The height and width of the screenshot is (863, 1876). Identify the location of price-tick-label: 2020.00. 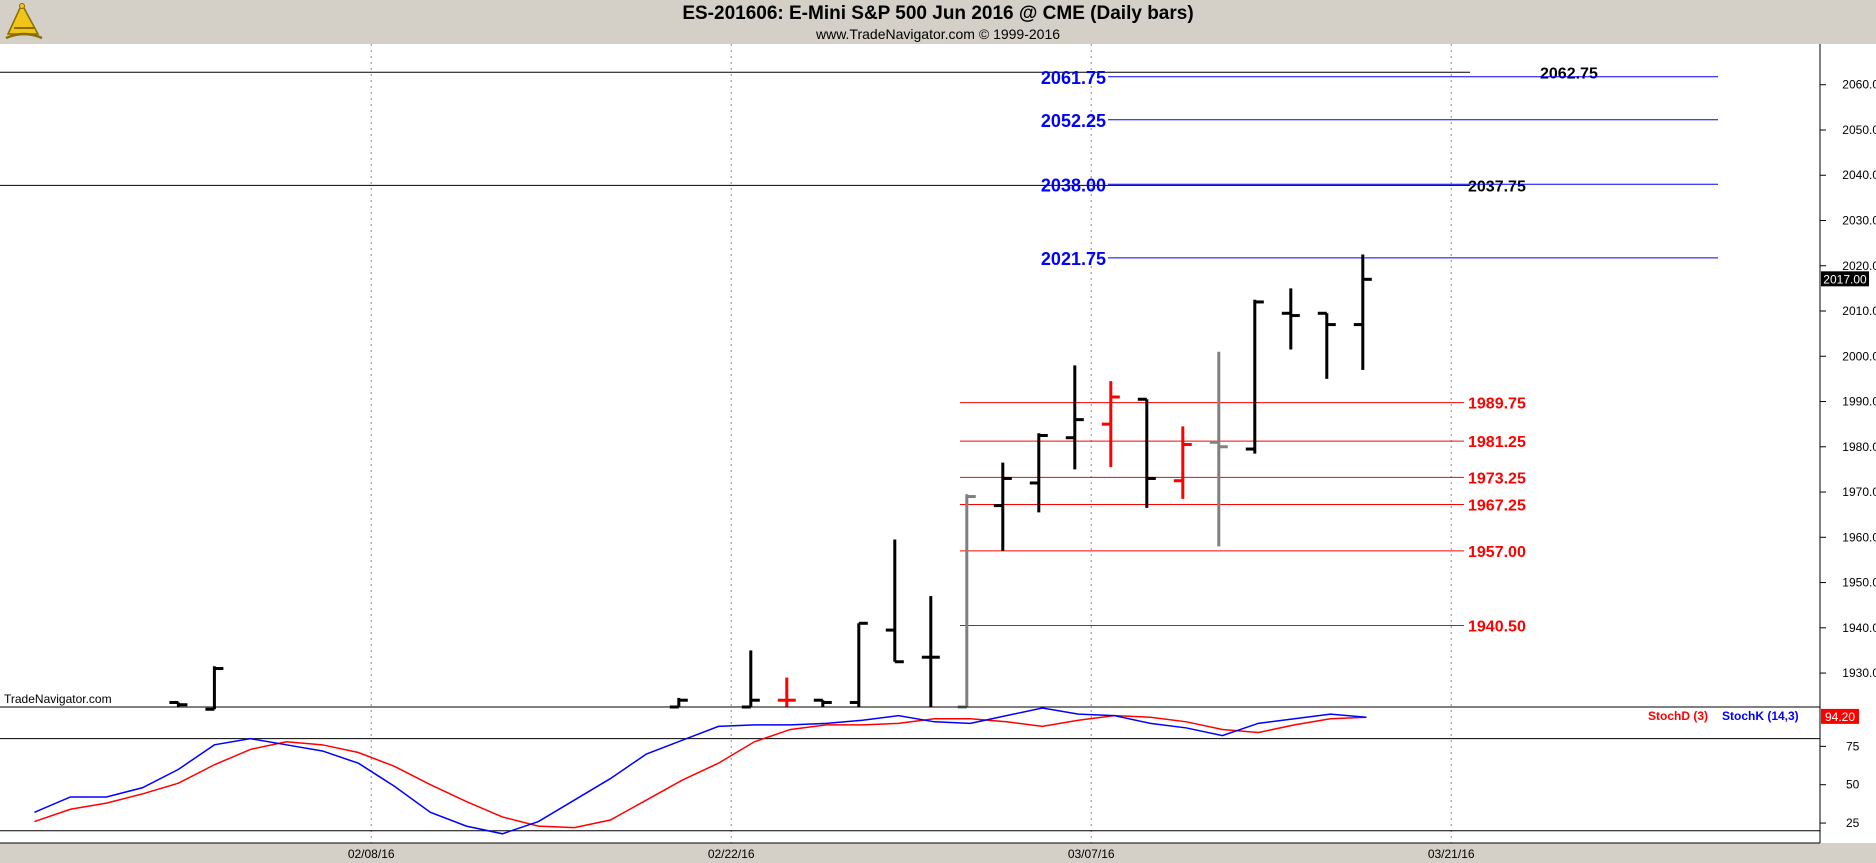
(1859, 266).